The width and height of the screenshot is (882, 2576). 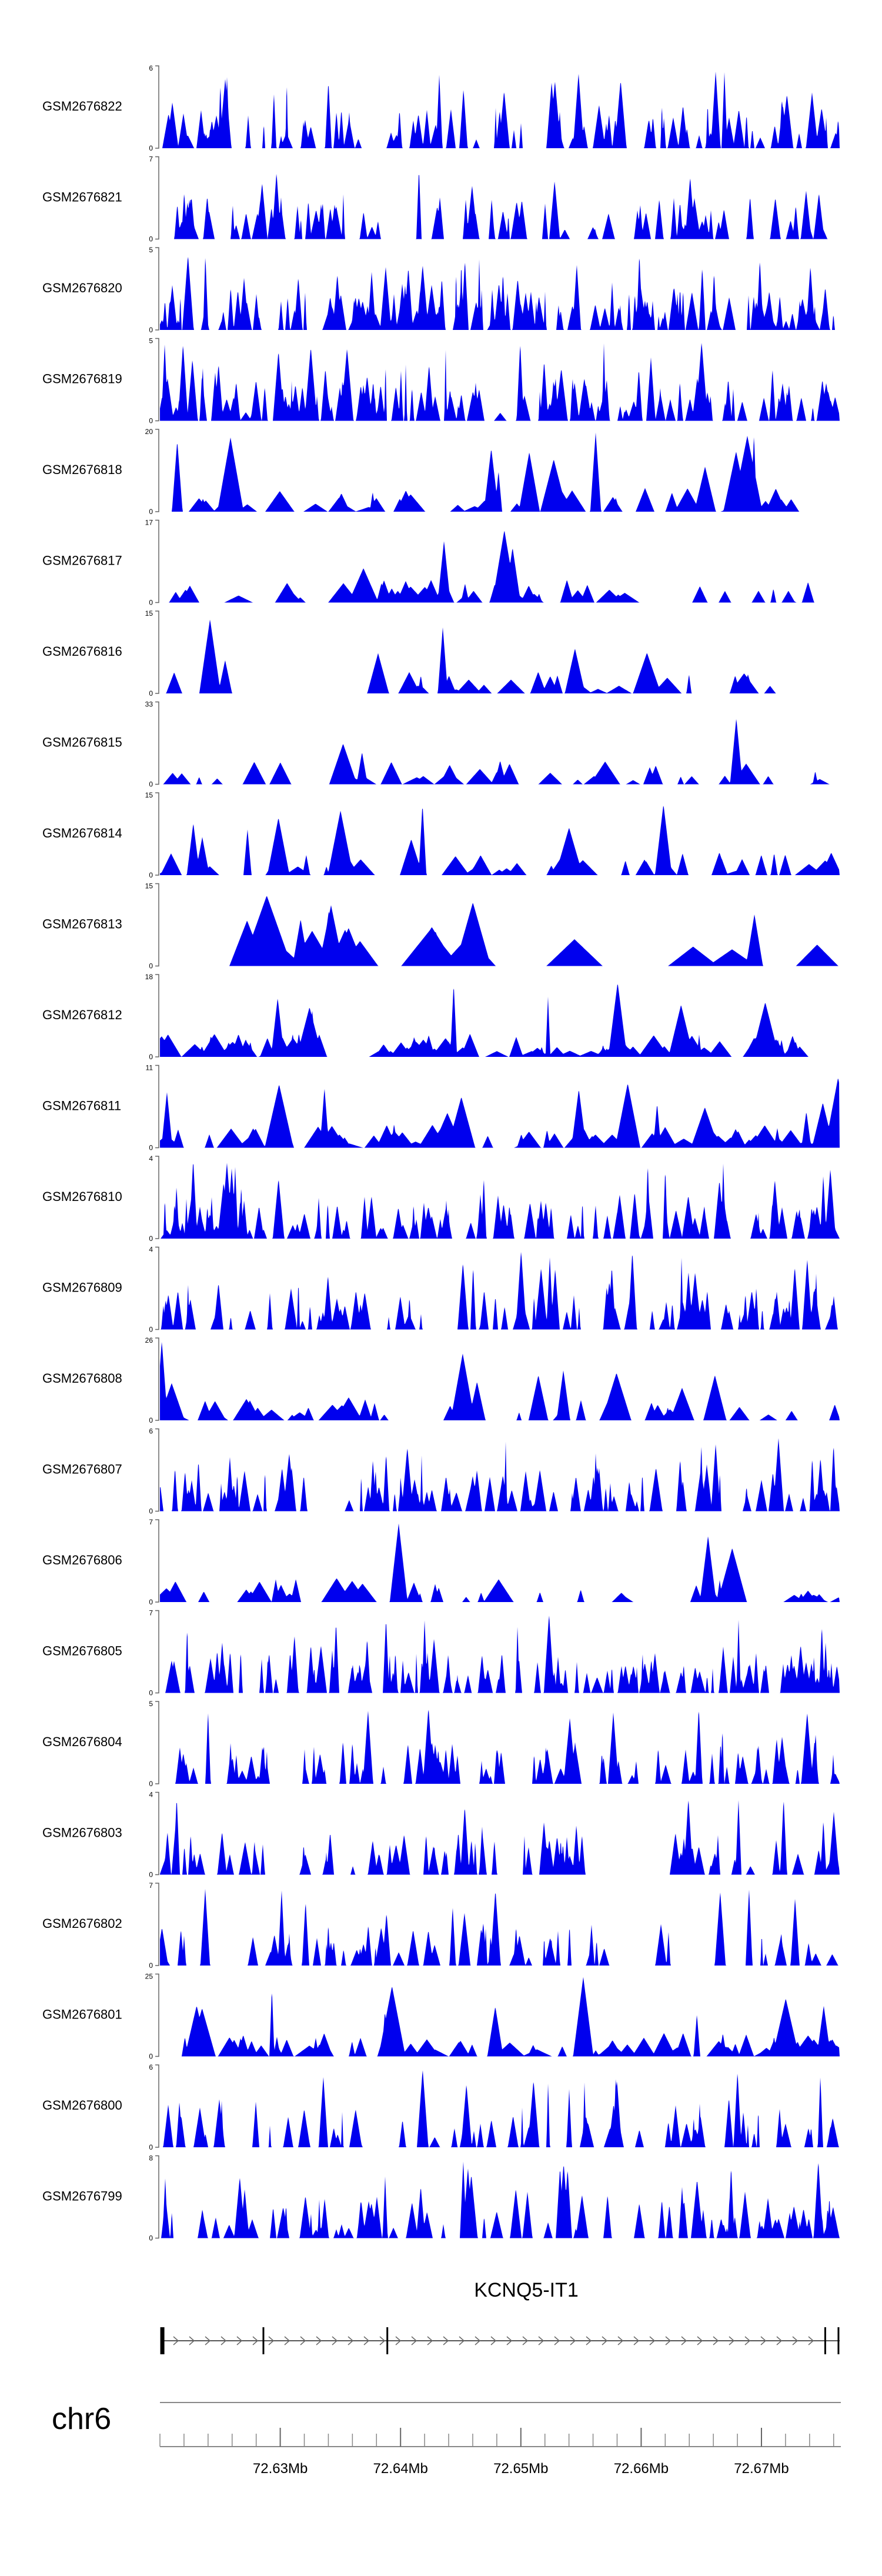 I want to click on track-GSM2676808: GSM2676808 26 0, so click(x=441, y=1380).